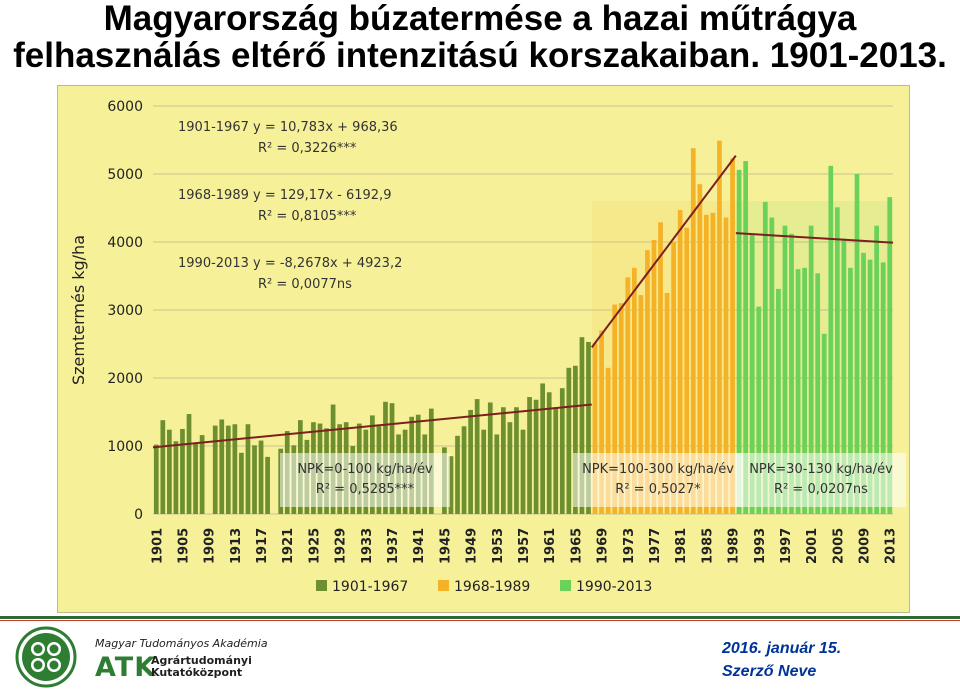 The height and width of the screenshot is (693, 960). I want to click on x-tick-label: 1973, so click(629, 546).